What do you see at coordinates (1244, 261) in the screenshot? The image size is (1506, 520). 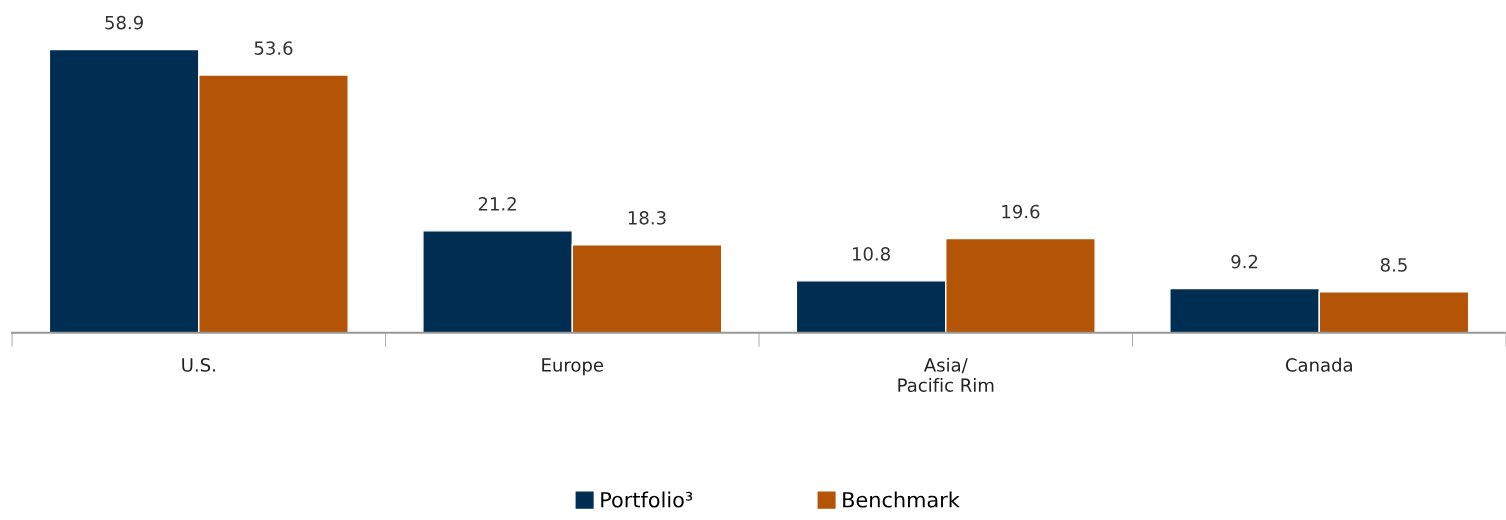 I see `data-label: 9.2` at bounding box center [1244, 261].